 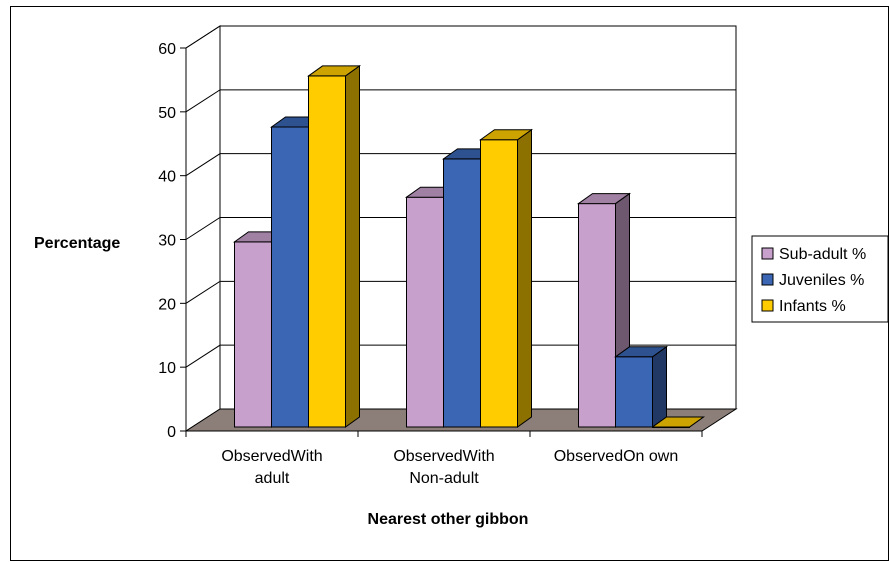 I want to click on y-tick-label: 0, so click(x=171, y=432).